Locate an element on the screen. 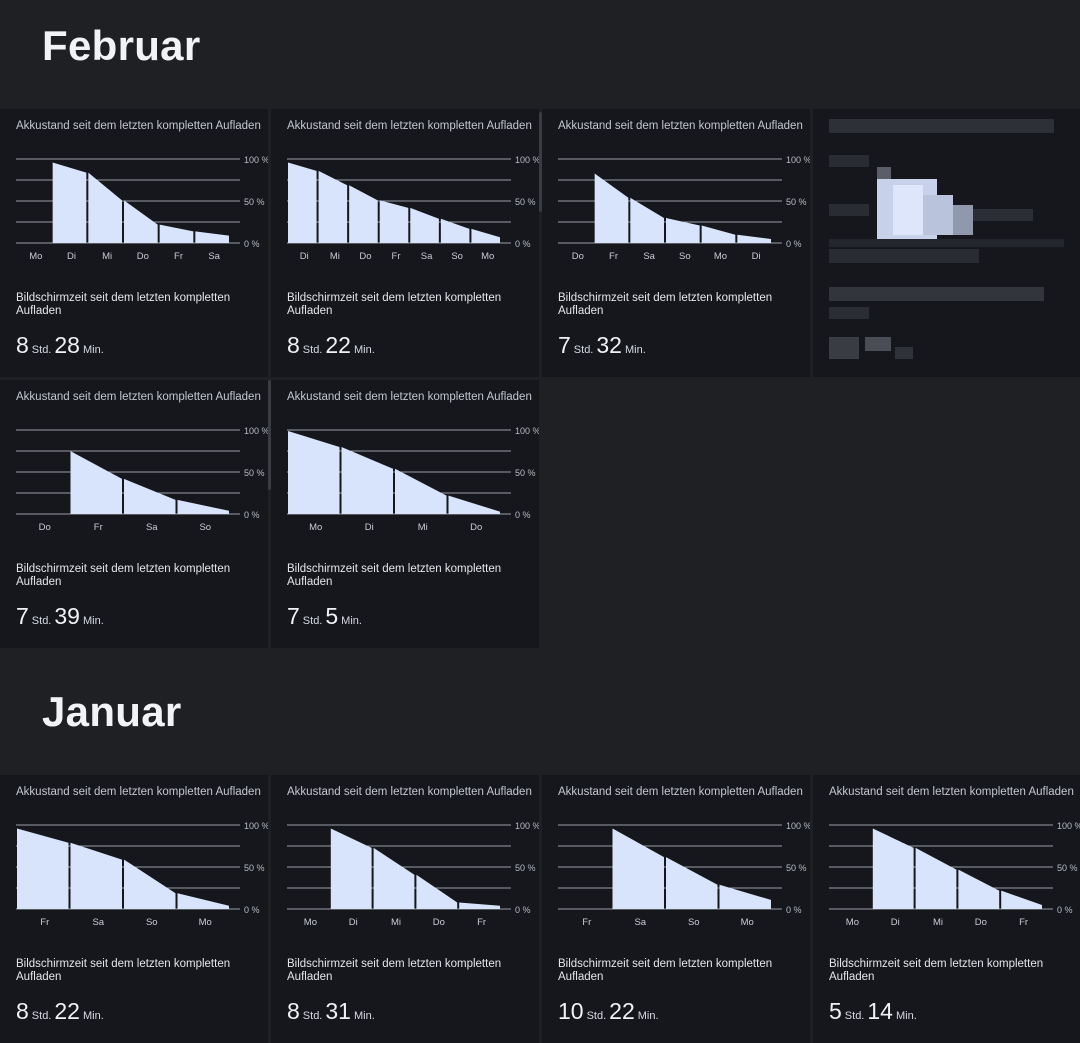 The image size is (1080, 1043). minutes-value: 31 is located at coordinates (338, 1011).